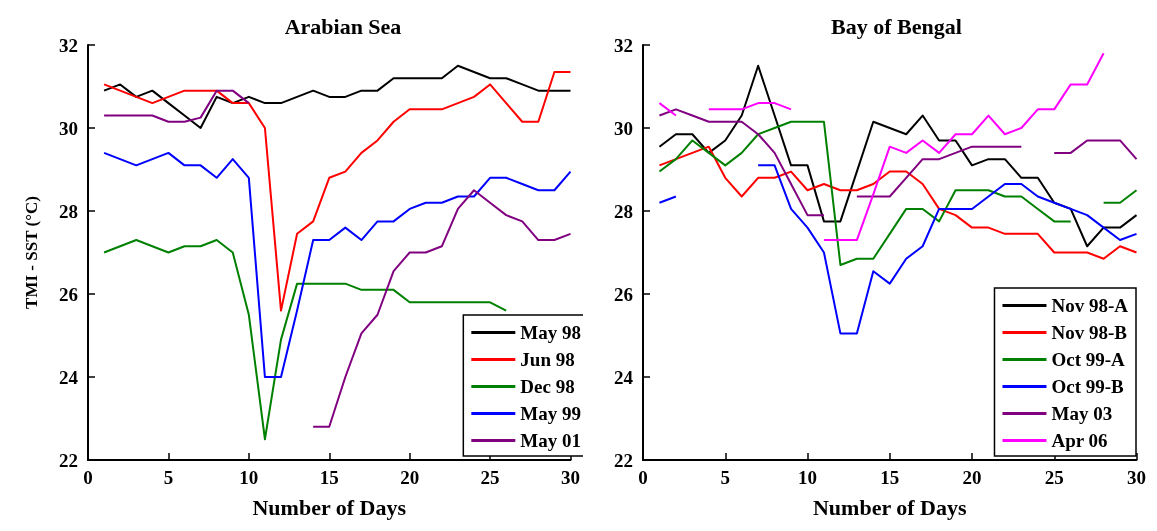  I want to click on legend-label: Oct 99-B, so click(1088, 386).